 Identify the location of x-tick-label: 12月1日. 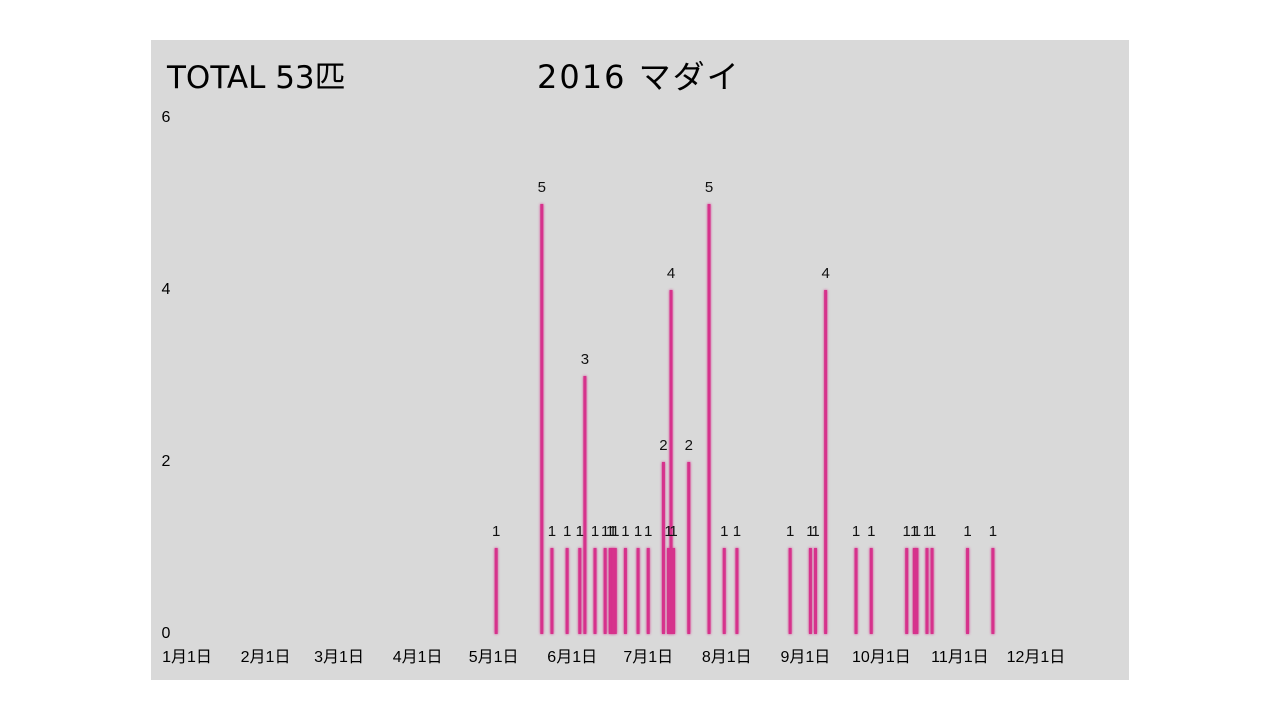
(1036, 657).